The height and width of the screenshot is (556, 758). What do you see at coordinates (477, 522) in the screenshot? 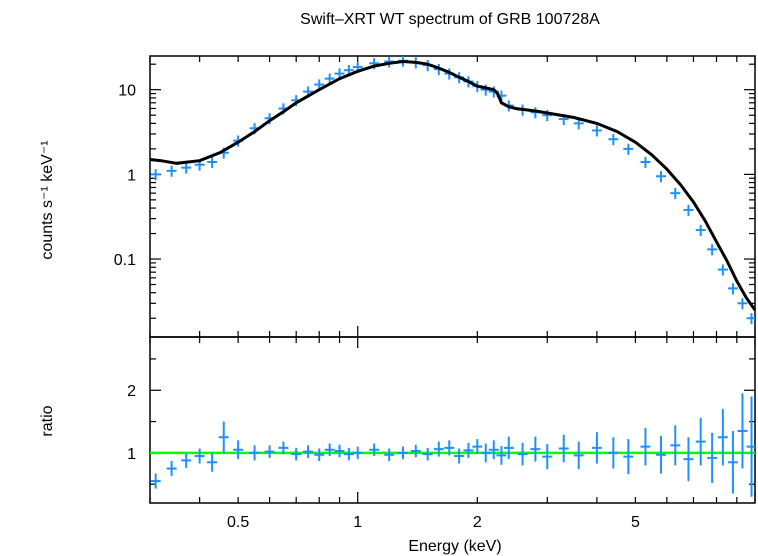
I see `x-tick-label: 2` at bounding box center [477, 522].